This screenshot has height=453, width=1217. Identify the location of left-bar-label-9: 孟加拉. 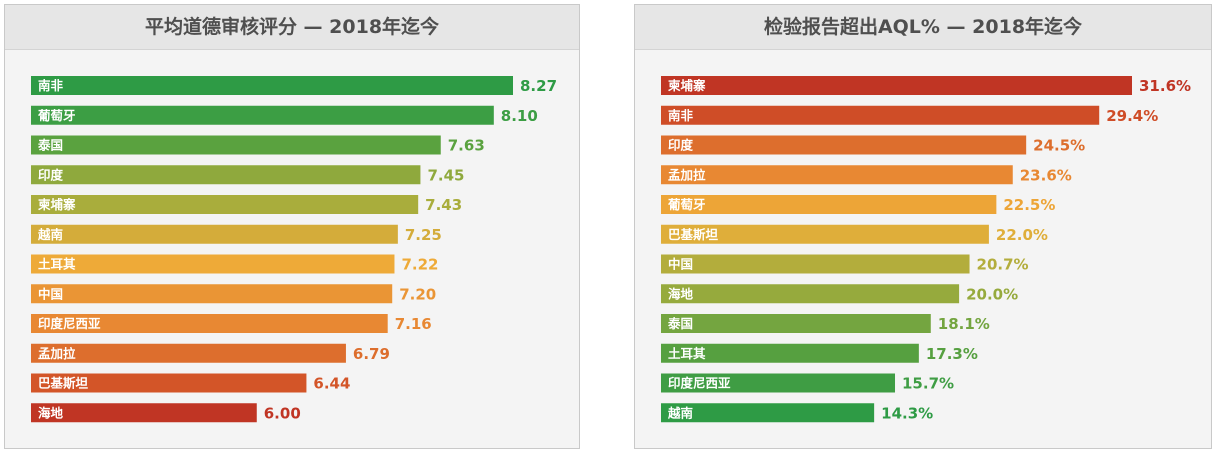
(57, 353).